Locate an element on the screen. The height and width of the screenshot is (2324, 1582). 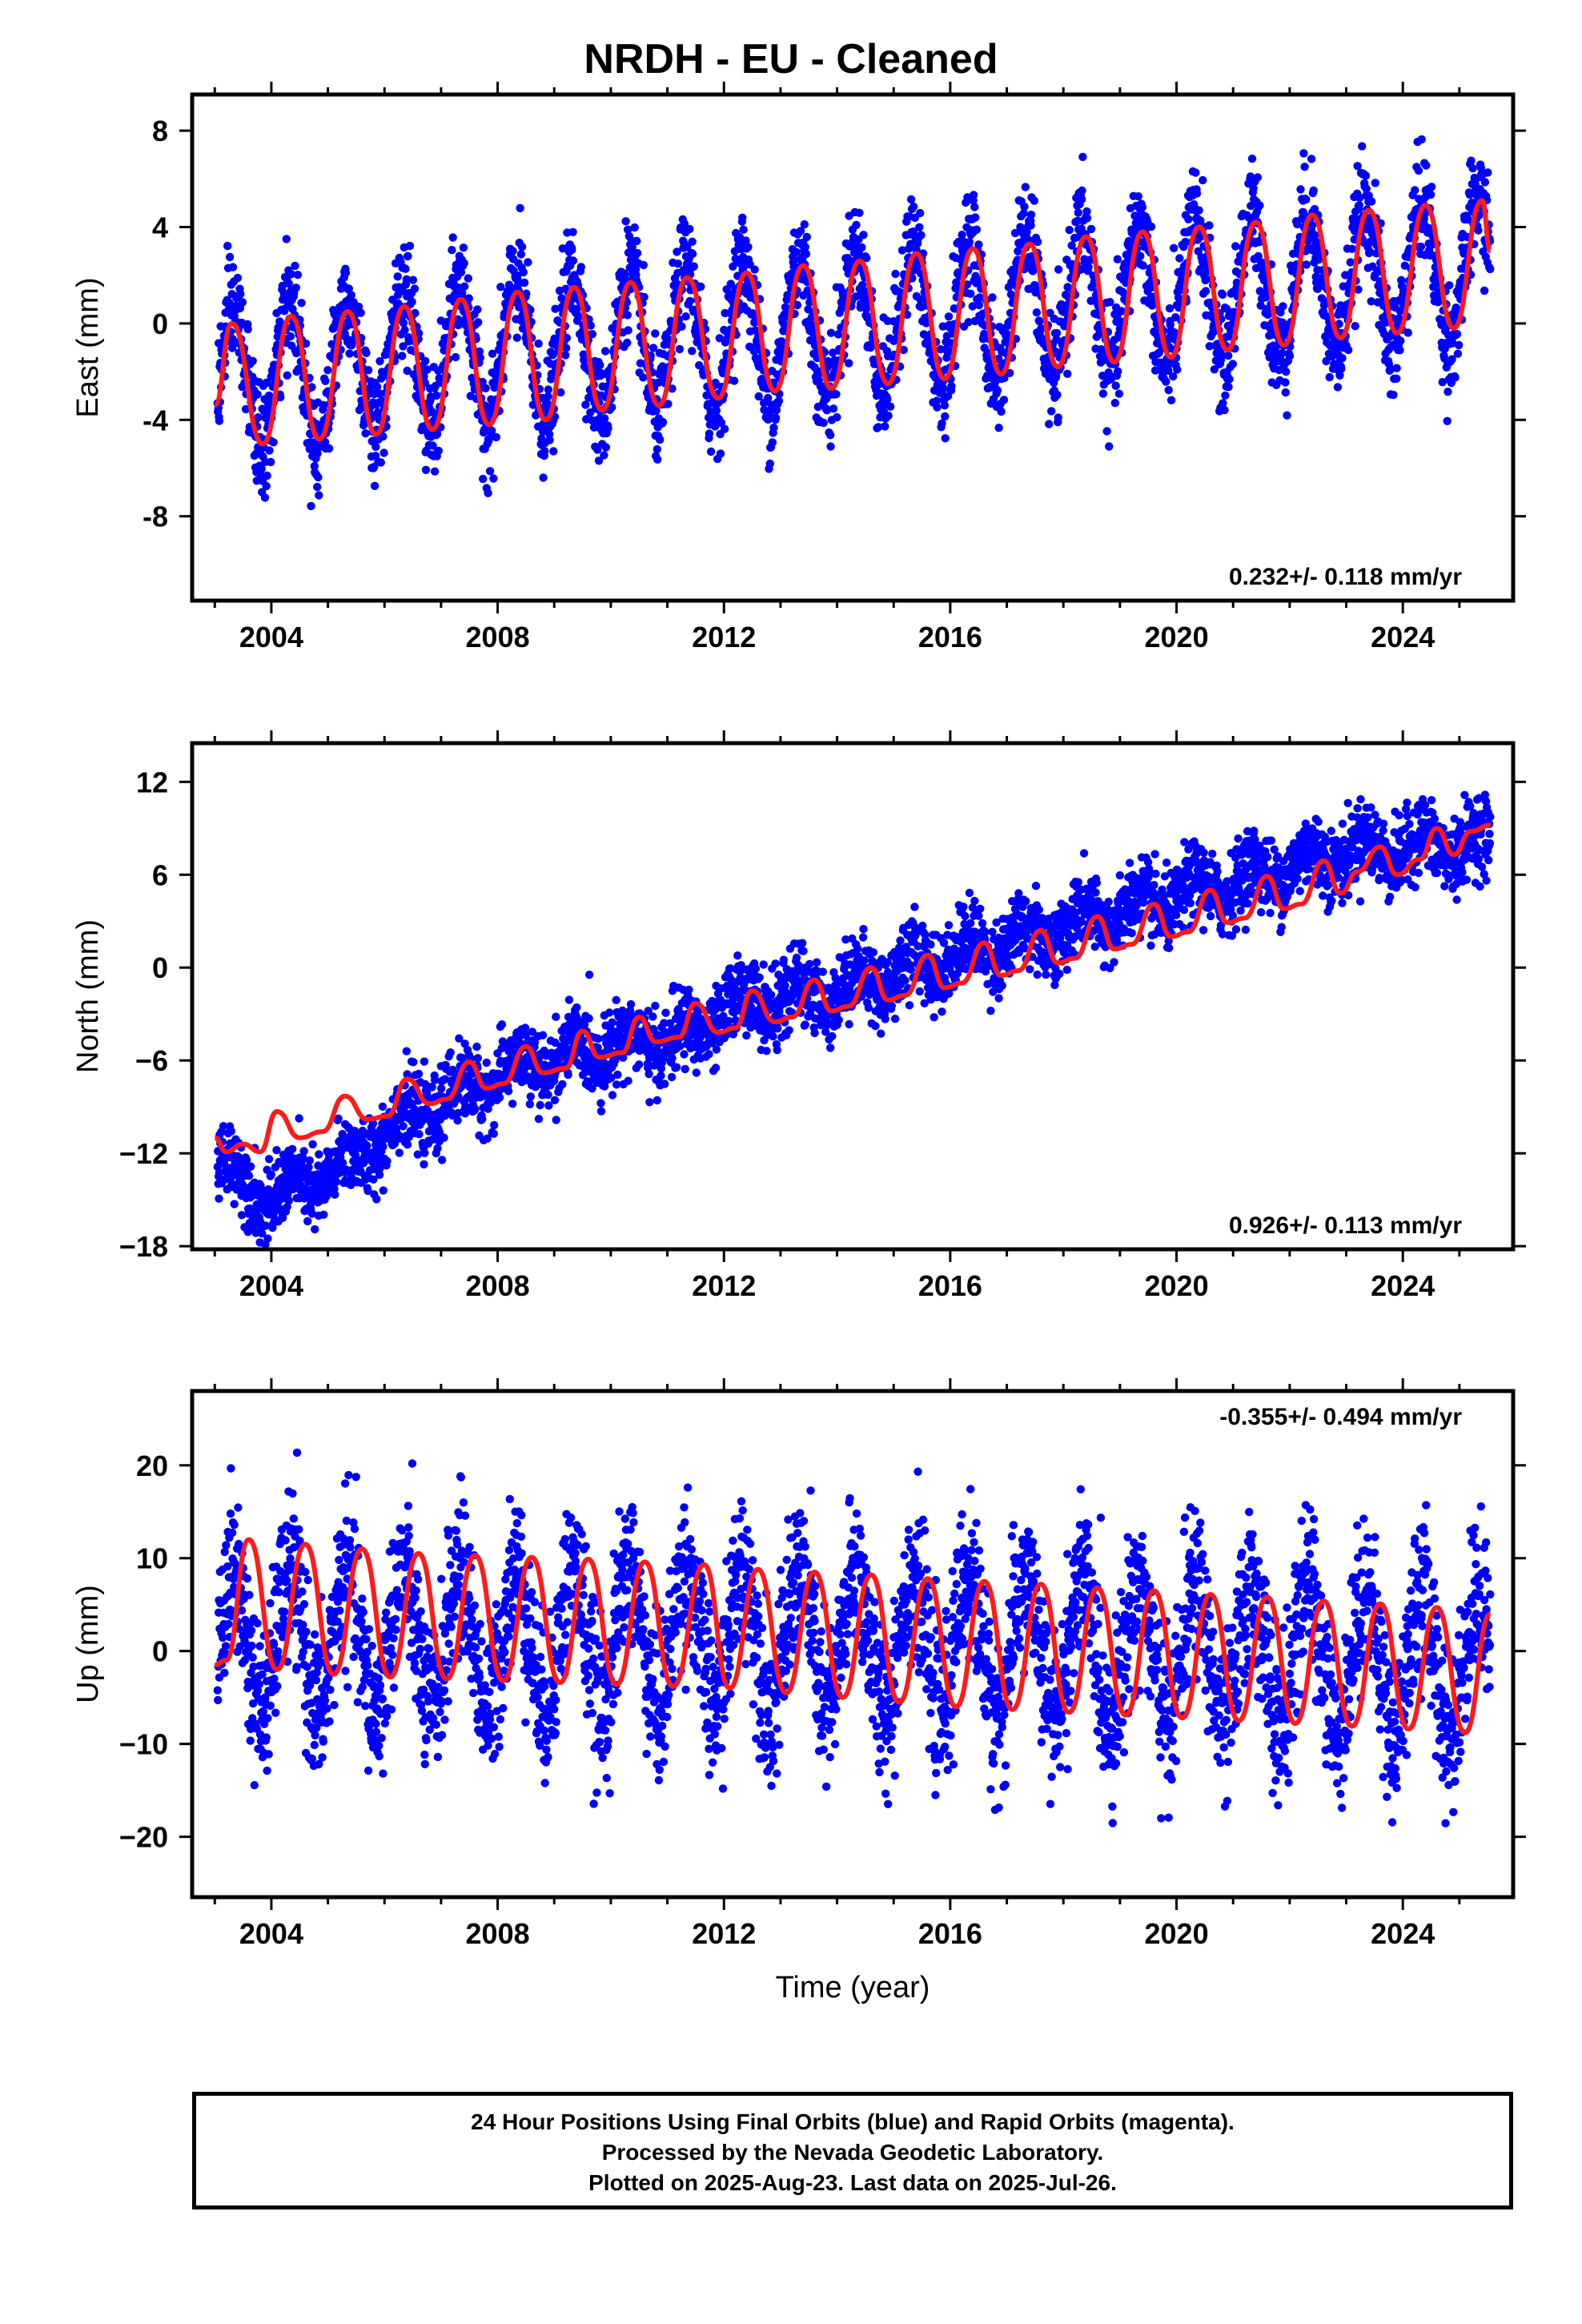
y-tick-label: 0 is located at coordinates (160, 324).